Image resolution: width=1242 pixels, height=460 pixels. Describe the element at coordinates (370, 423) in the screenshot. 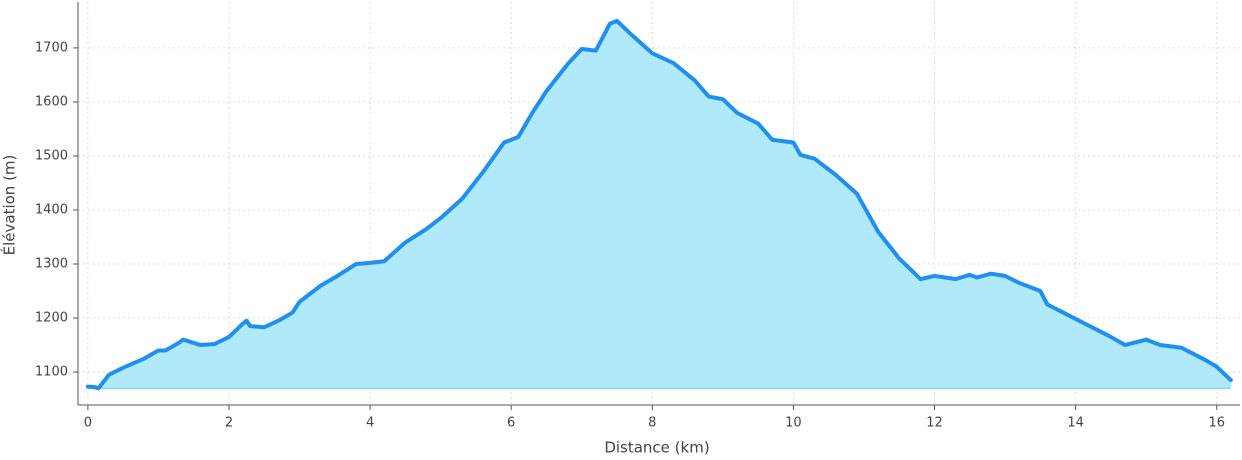

I see `x-tick-label: 4` at that location.